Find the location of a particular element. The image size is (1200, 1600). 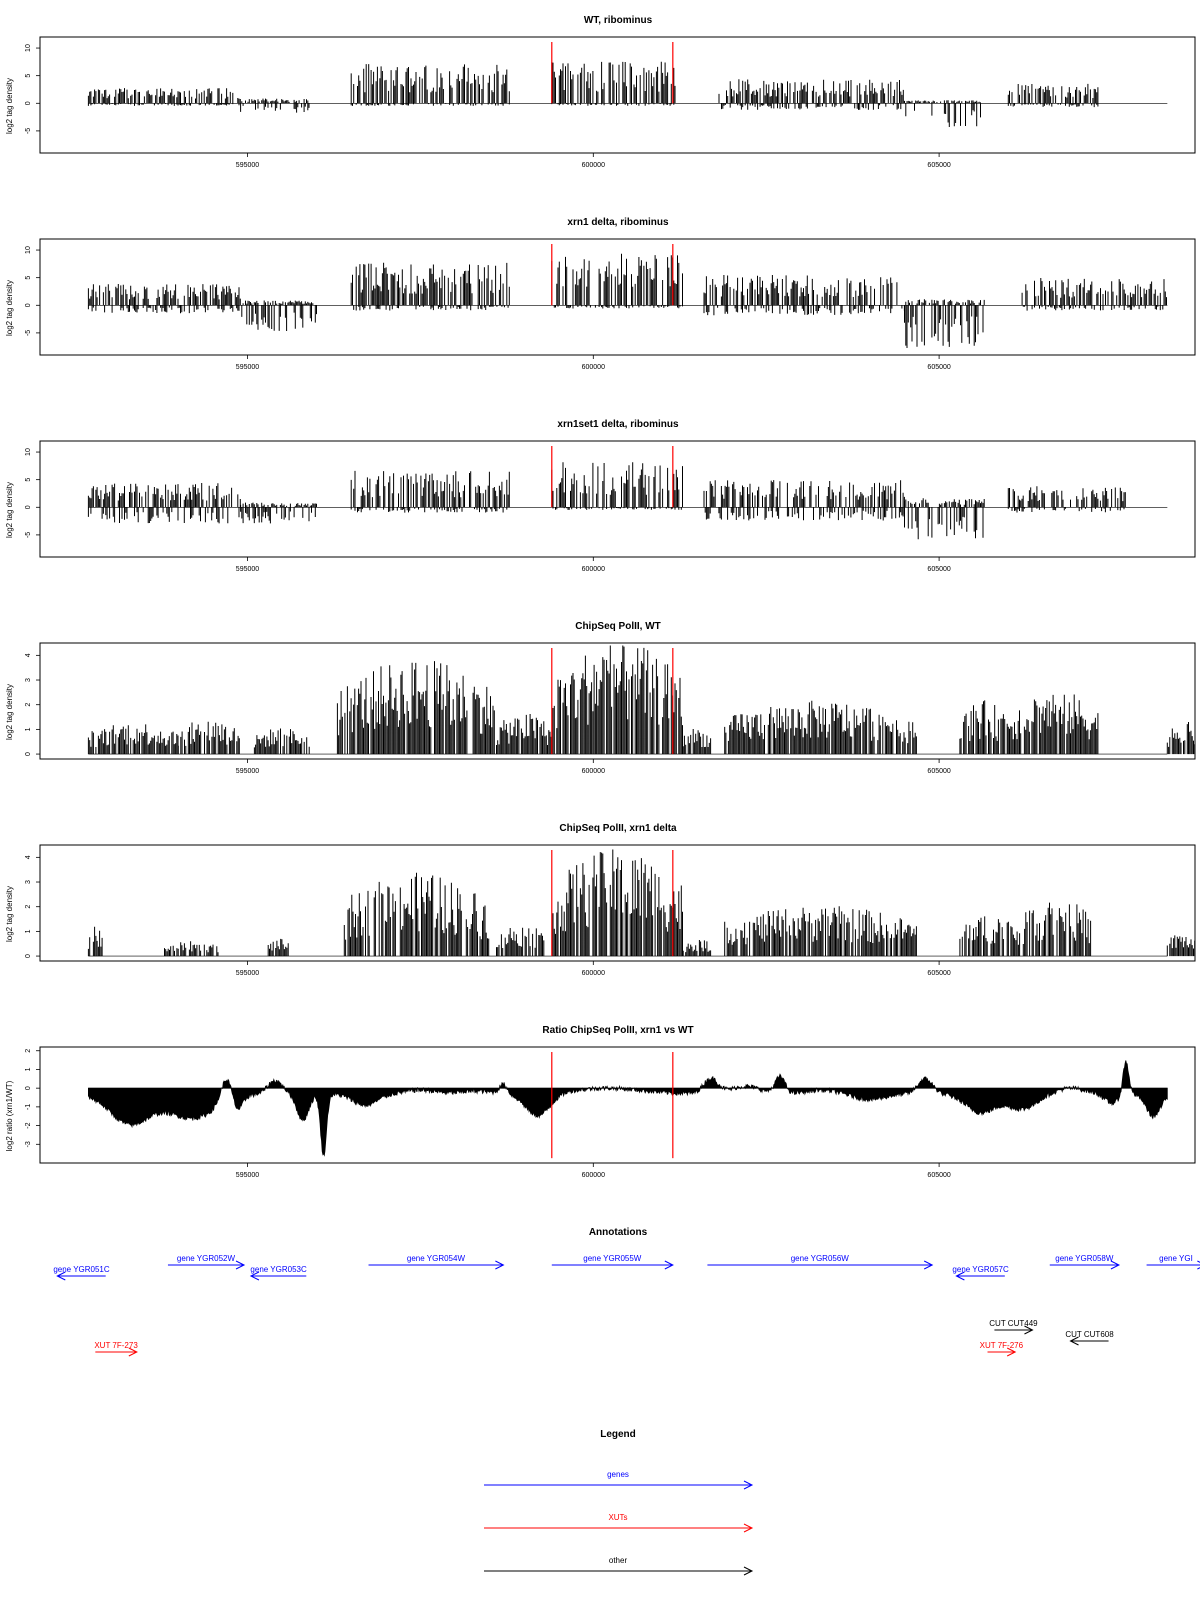

gene-feature: gene YGR051C is located at coordinates (81, 1273).